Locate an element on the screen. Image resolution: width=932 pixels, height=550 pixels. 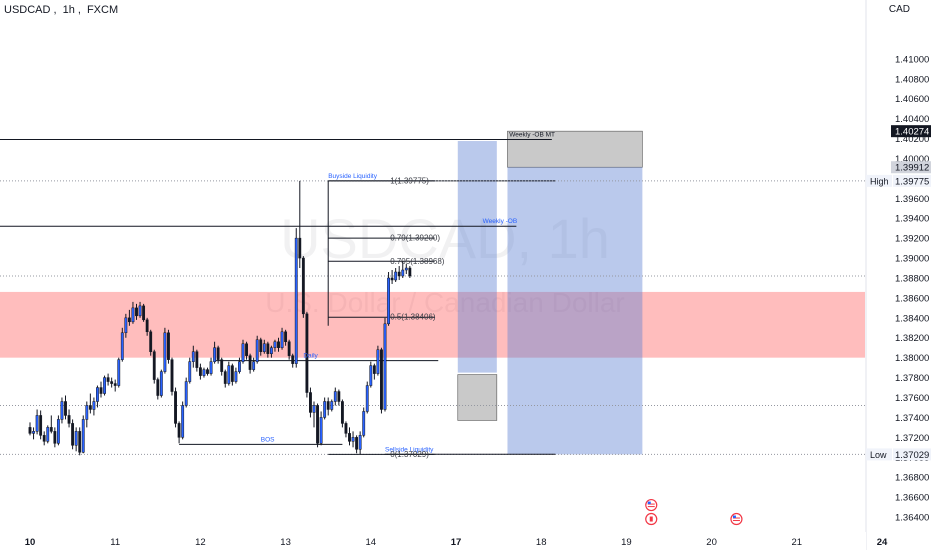
price-tick-label: 1.39600 is located at coordinates (912, 199).